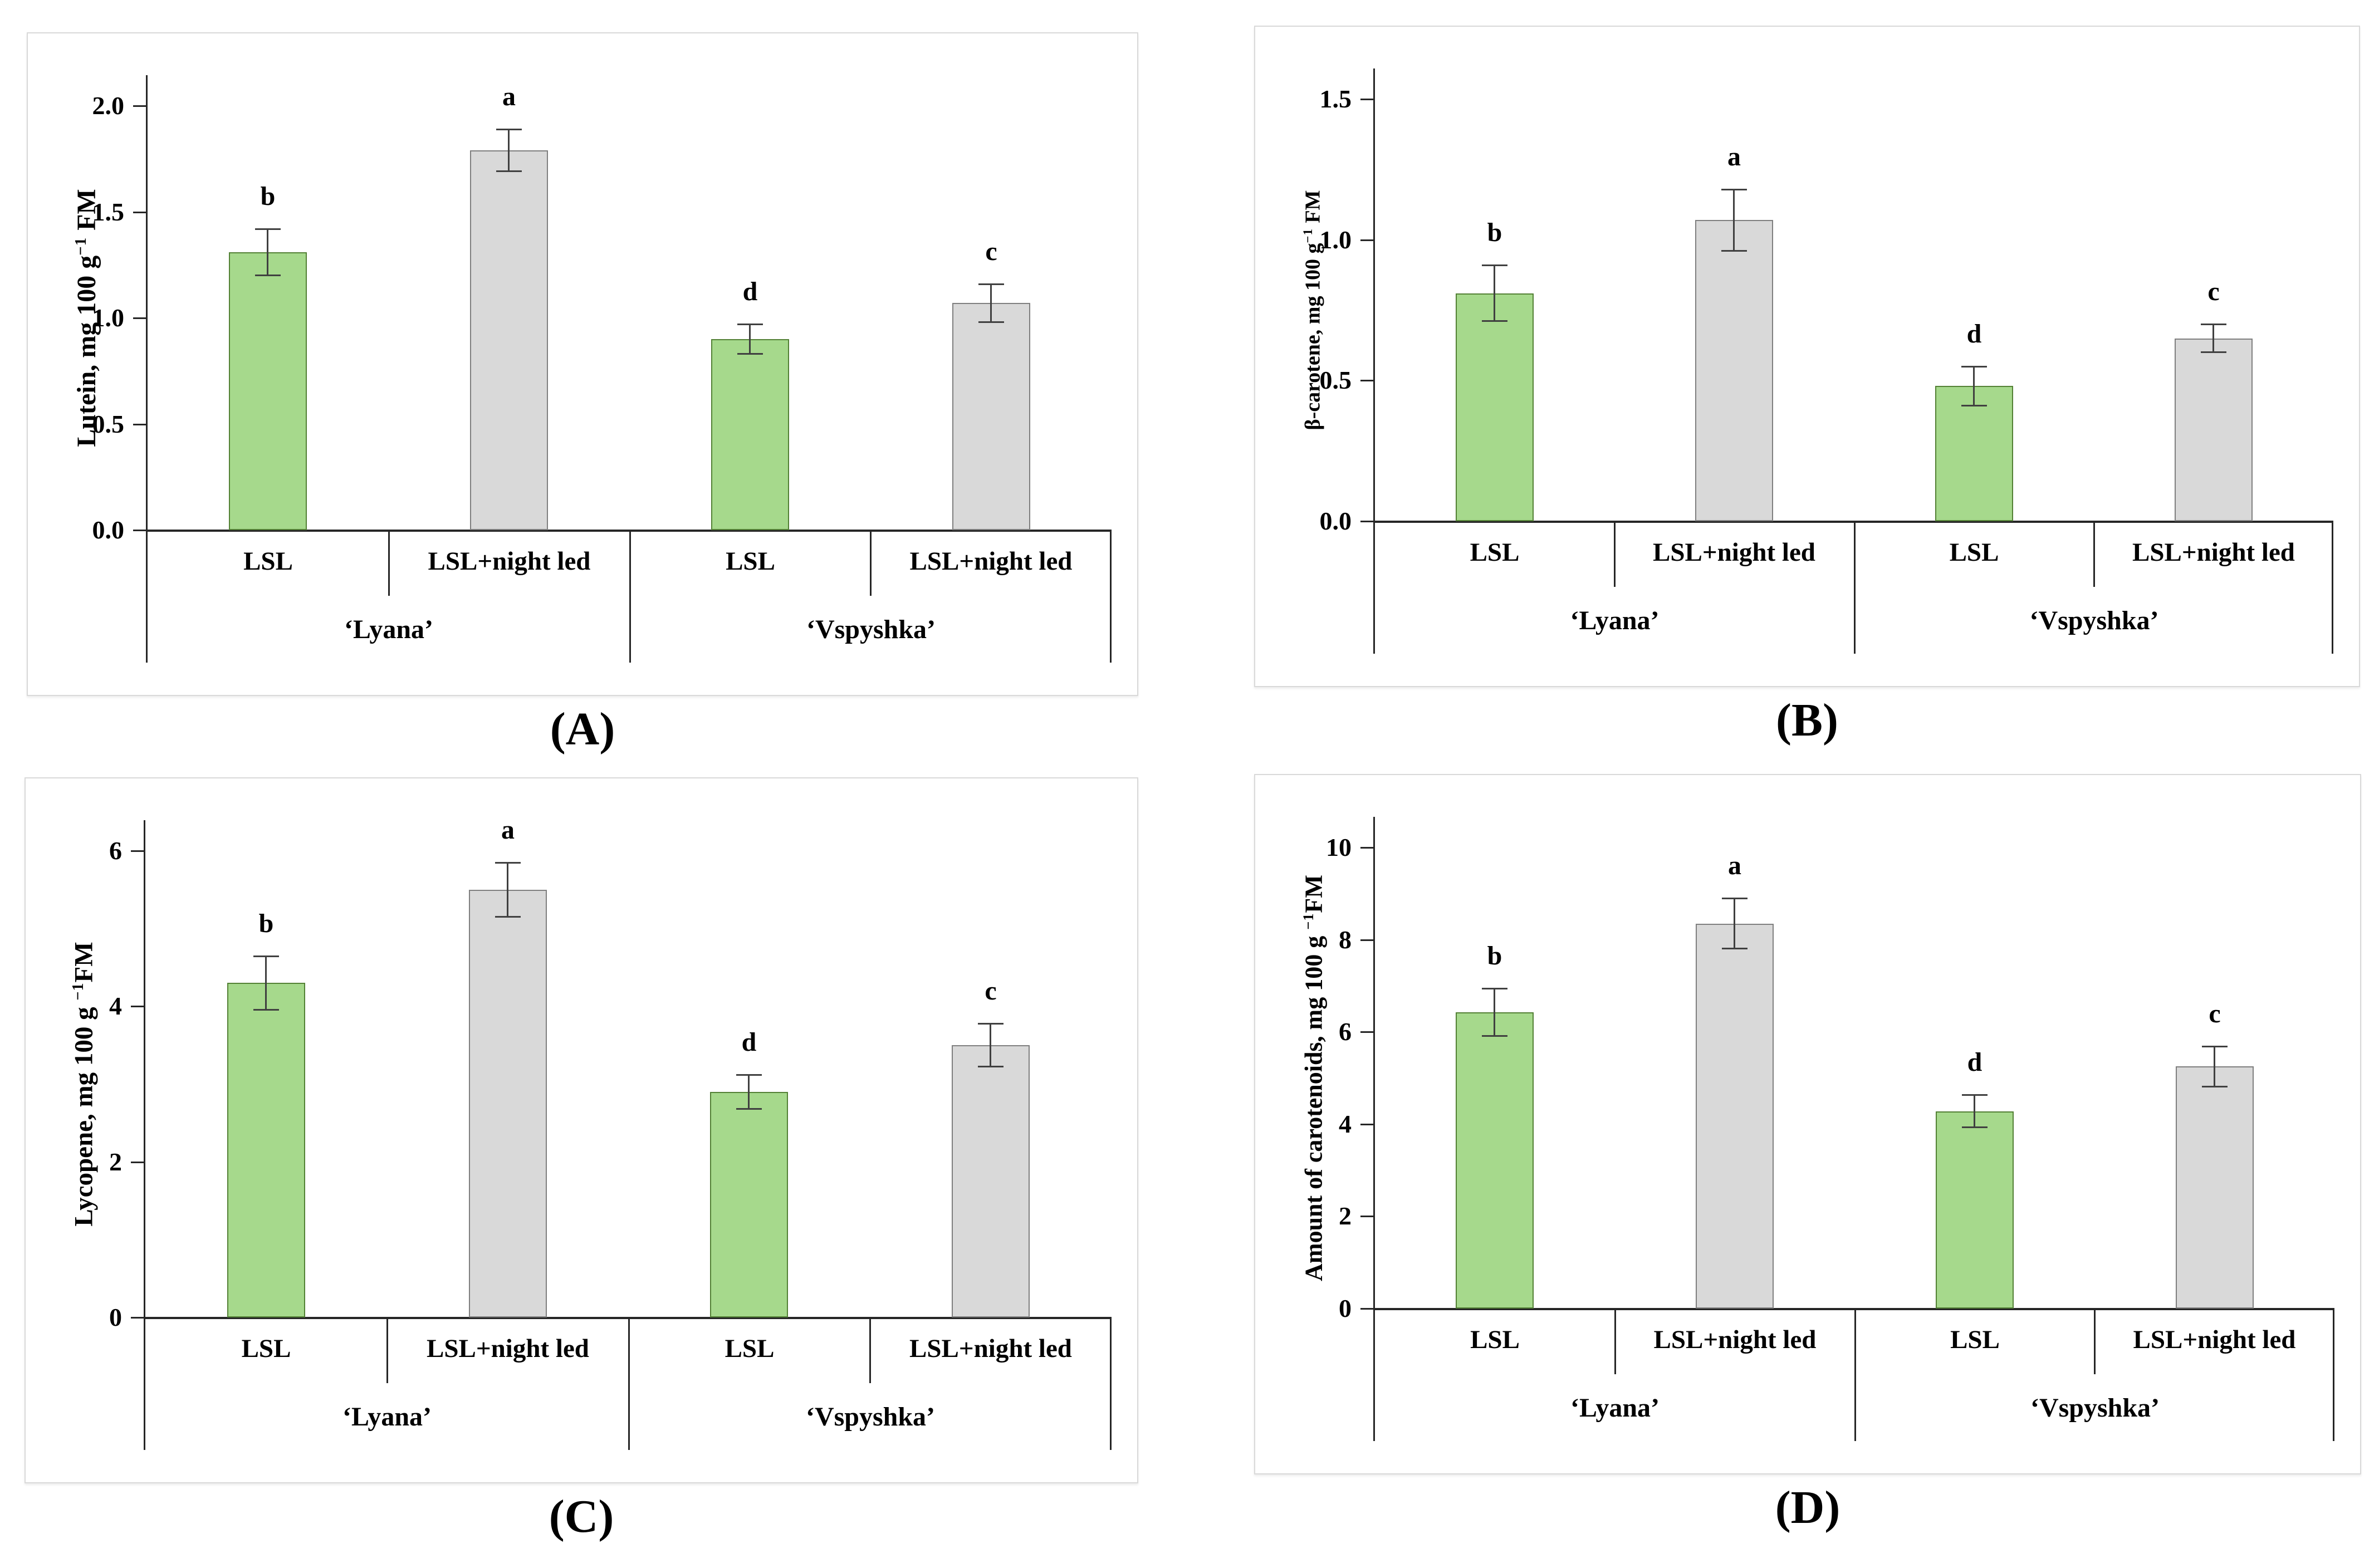 This screenshot has width=2379, height=1568. What do you see at coordinates (581, 1516) in the screenshot?
I see `panel-caption: (C)` at bounding box center [581, 1516].